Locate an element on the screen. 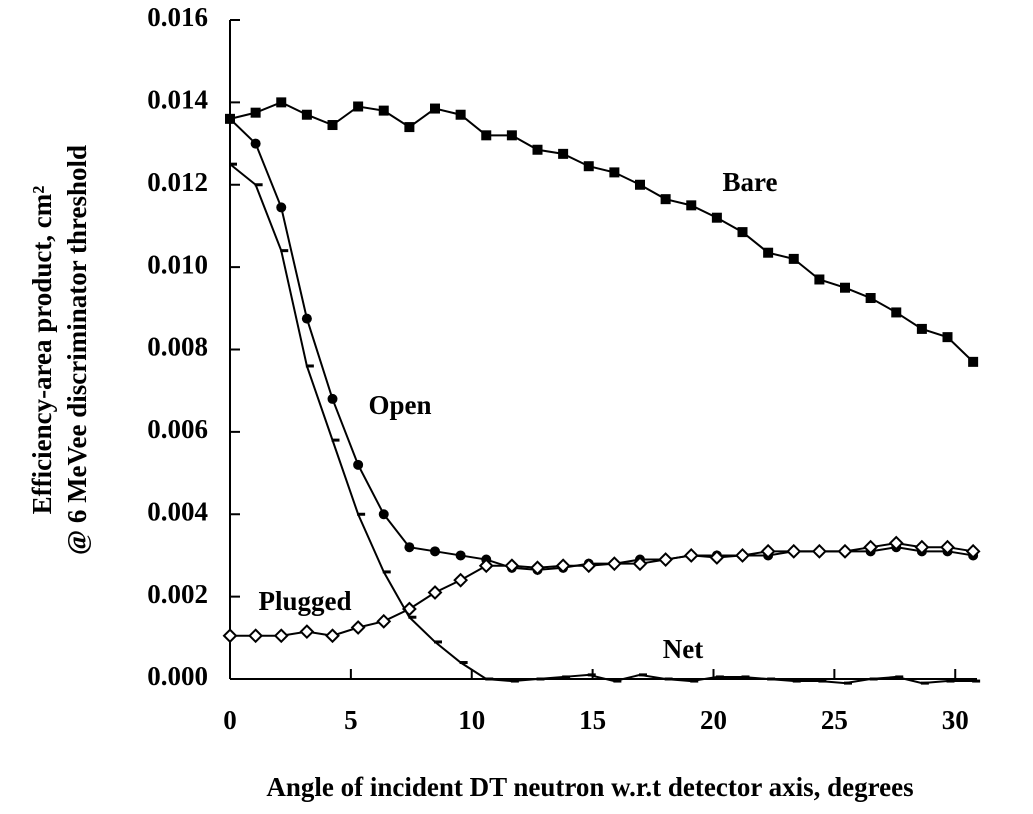 The image size is (1033, 814). y-tick-label: 0.016 is located at coordinates (177, 17).